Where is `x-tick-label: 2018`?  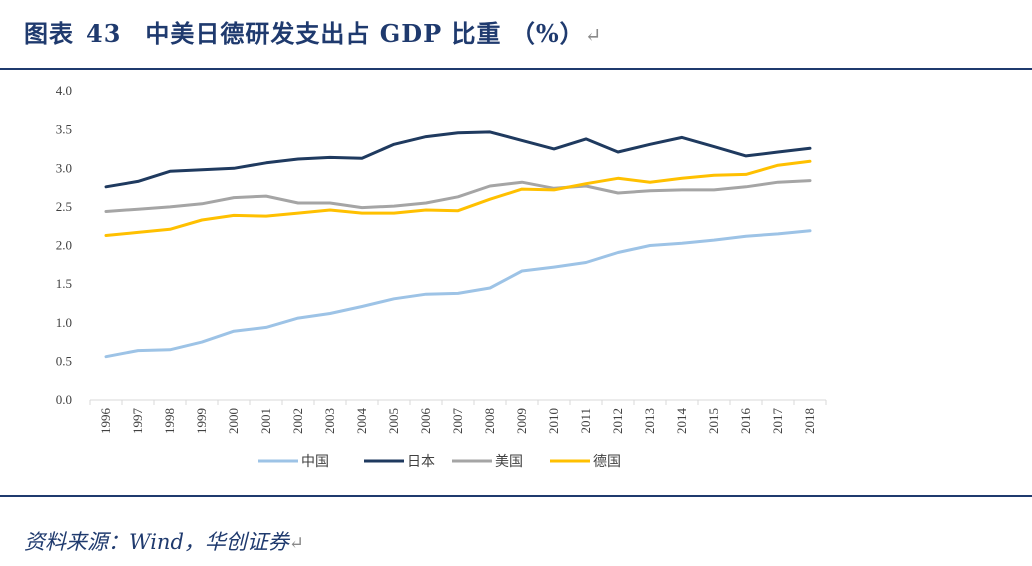 x-tick-label: 2018 is located at coordinates (809, 421).